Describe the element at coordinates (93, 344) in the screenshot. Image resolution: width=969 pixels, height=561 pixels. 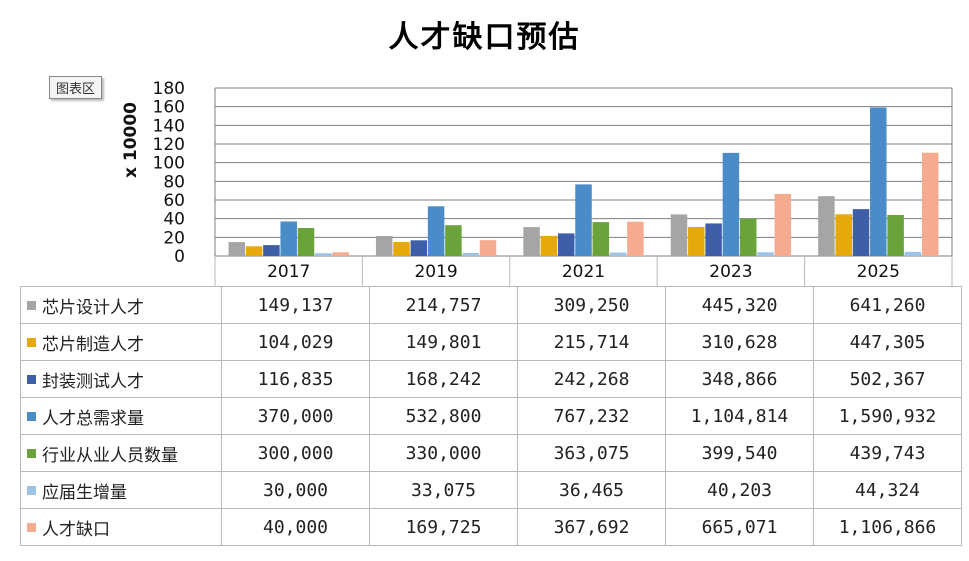
I see `series-name: 芯片制造人才` at that location.